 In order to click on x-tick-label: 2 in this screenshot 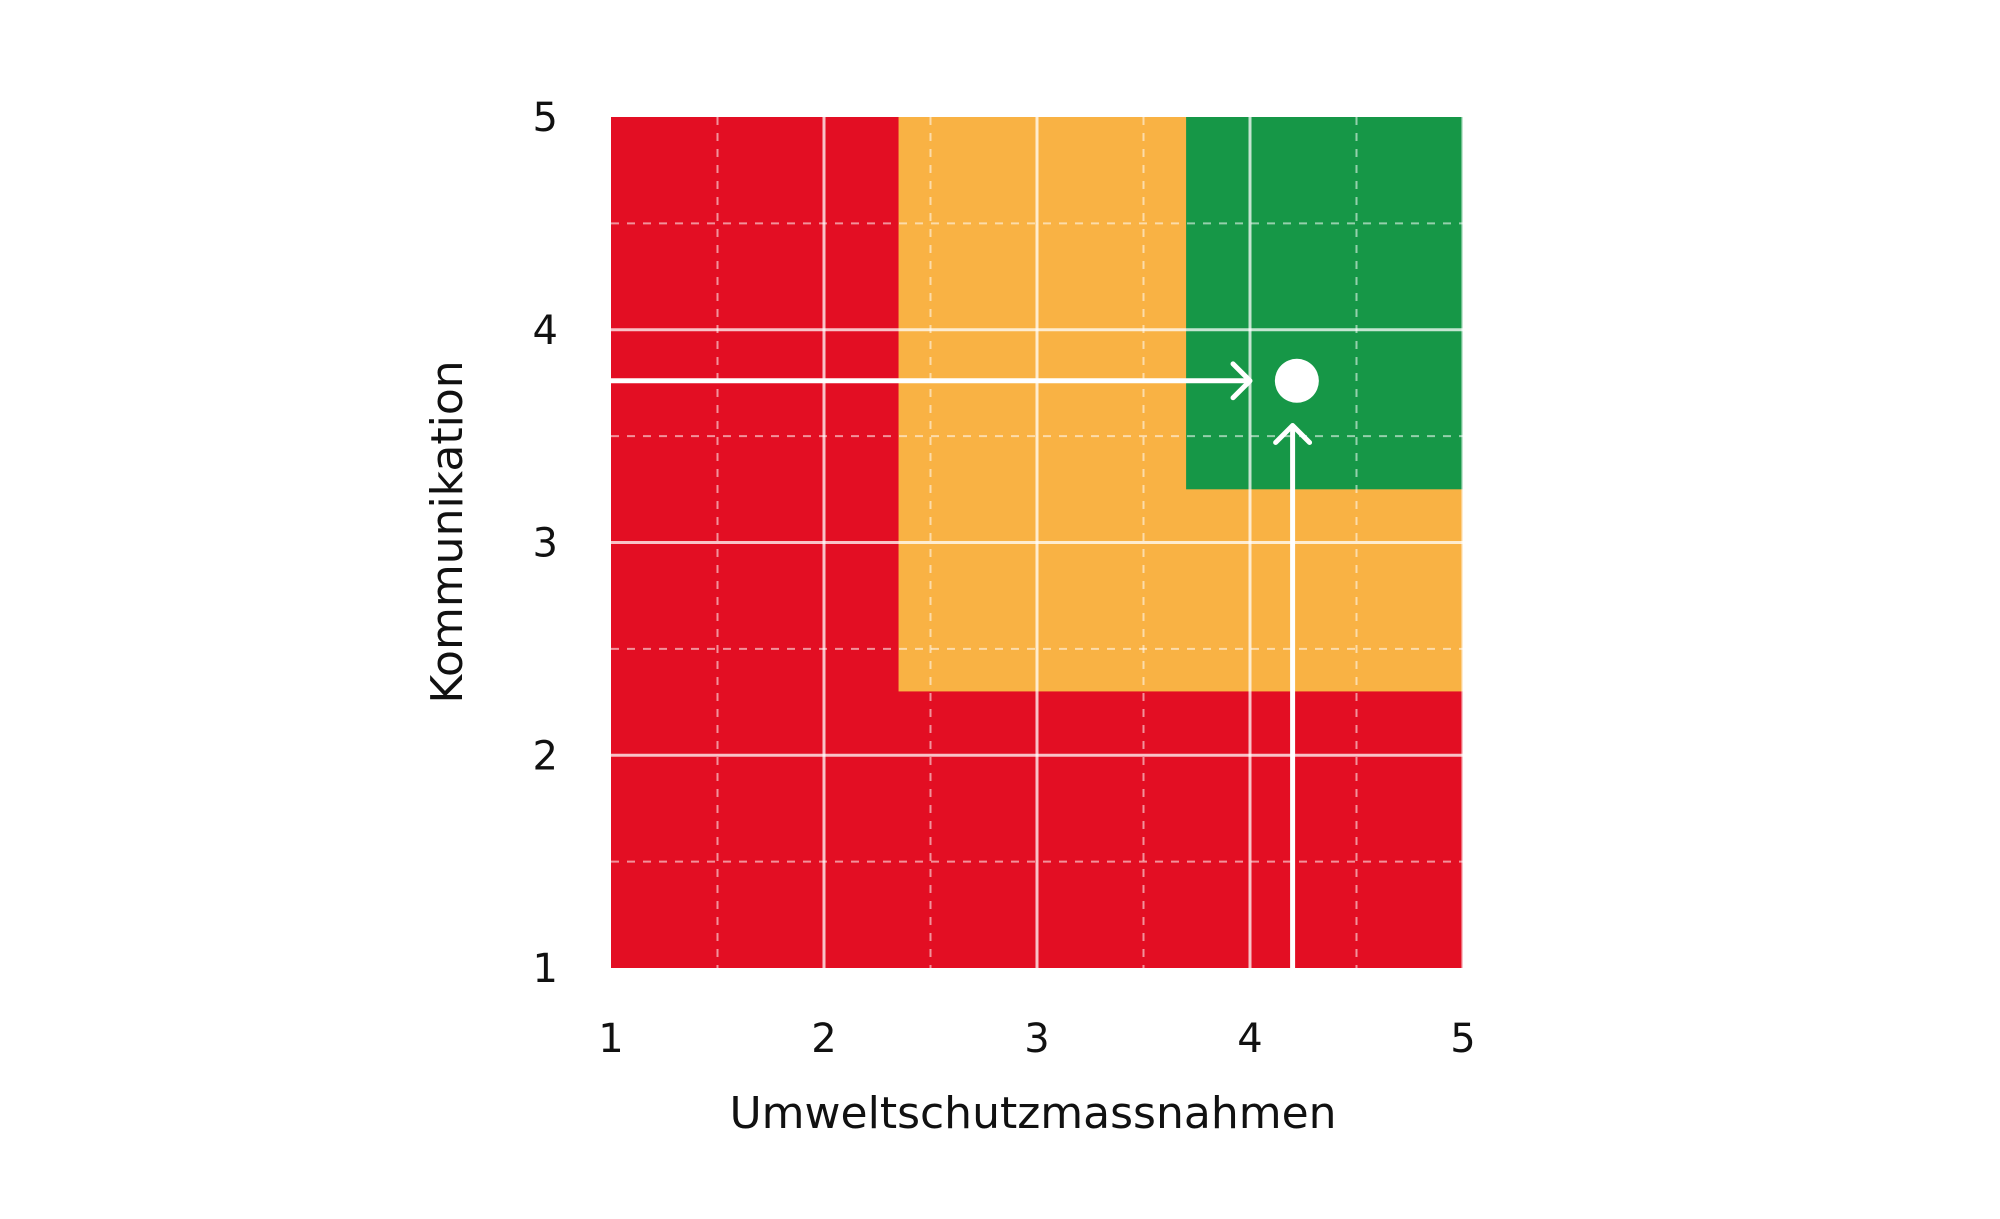, I will do `click(823, 1039)`.